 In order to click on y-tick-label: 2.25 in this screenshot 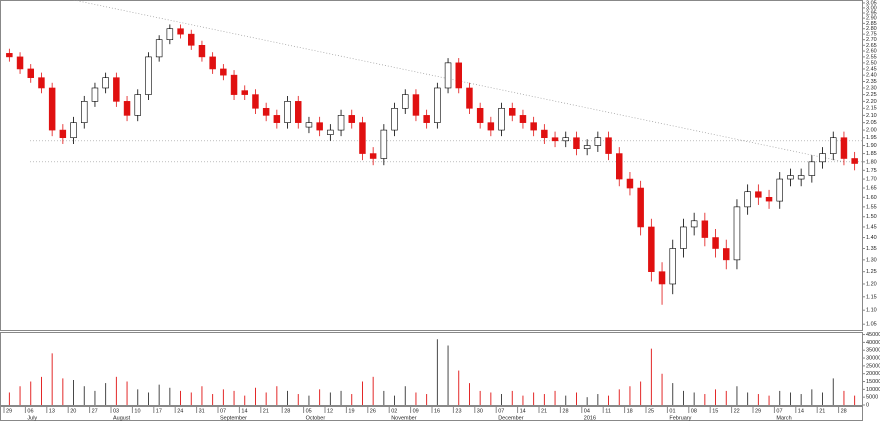, I will do `click(871, 95)`.